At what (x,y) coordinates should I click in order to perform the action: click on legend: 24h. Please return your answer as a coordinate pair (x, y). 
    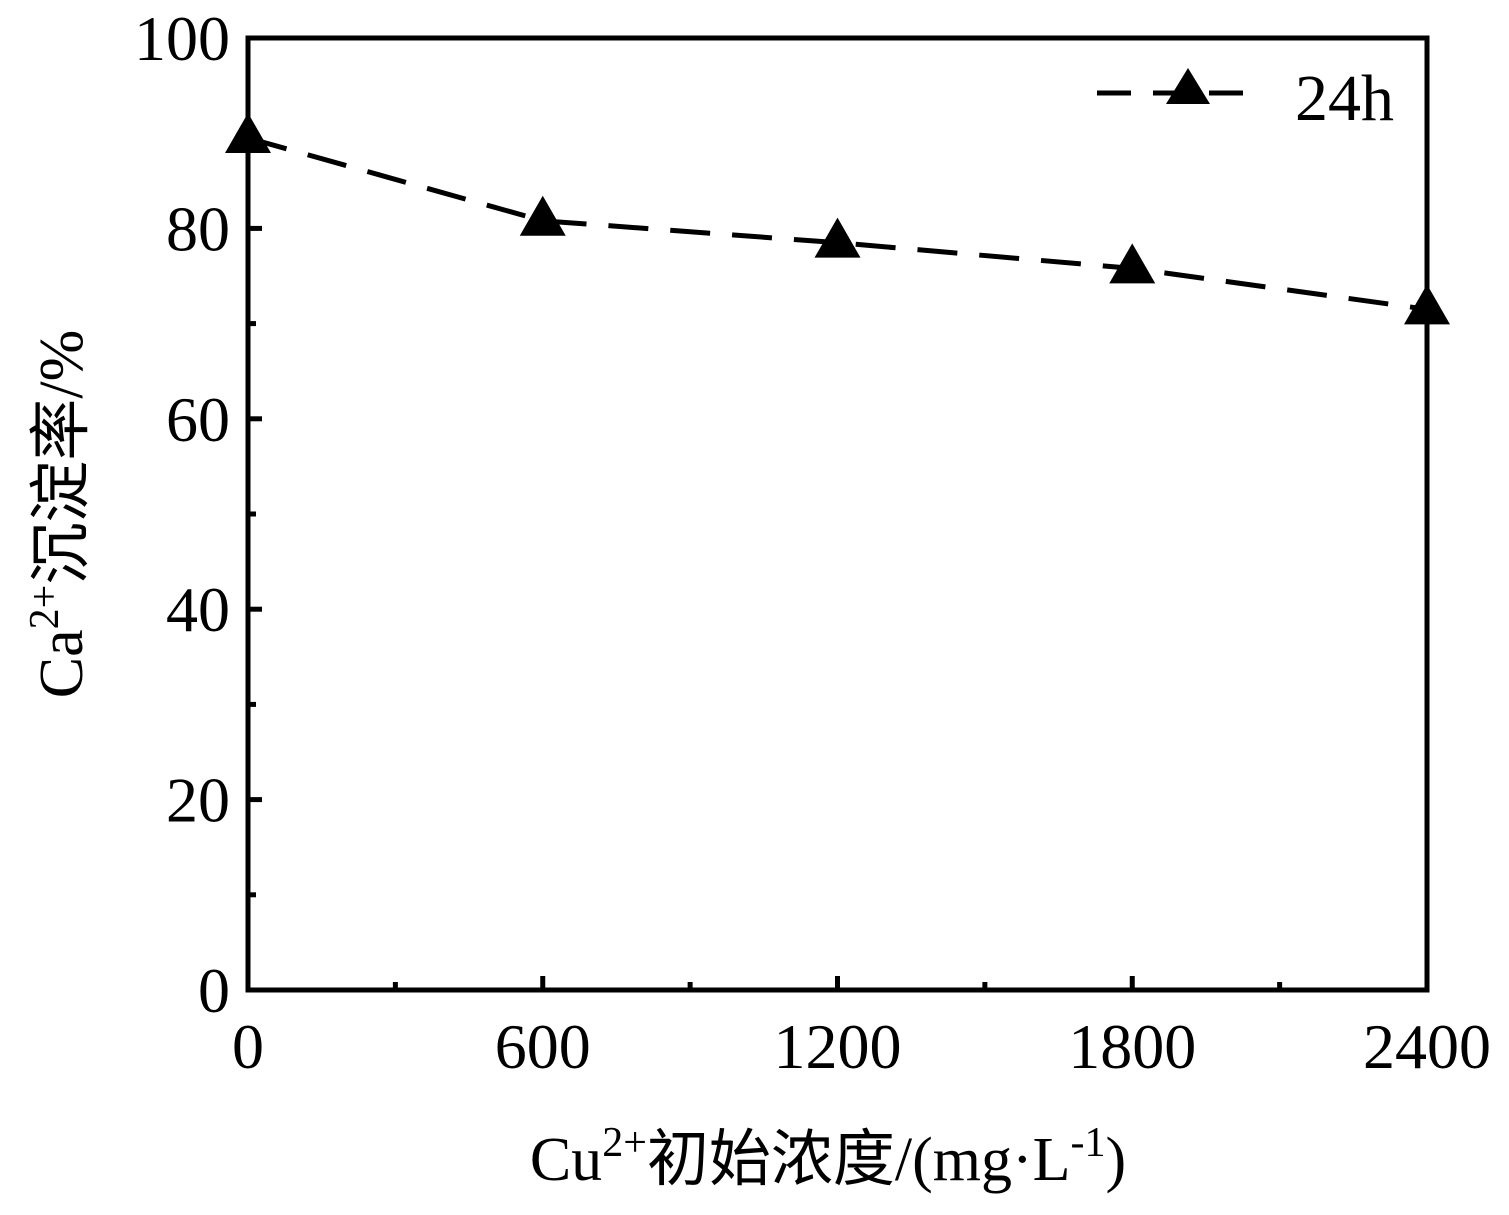
    Looking at the image, I should click on (1245, 98).